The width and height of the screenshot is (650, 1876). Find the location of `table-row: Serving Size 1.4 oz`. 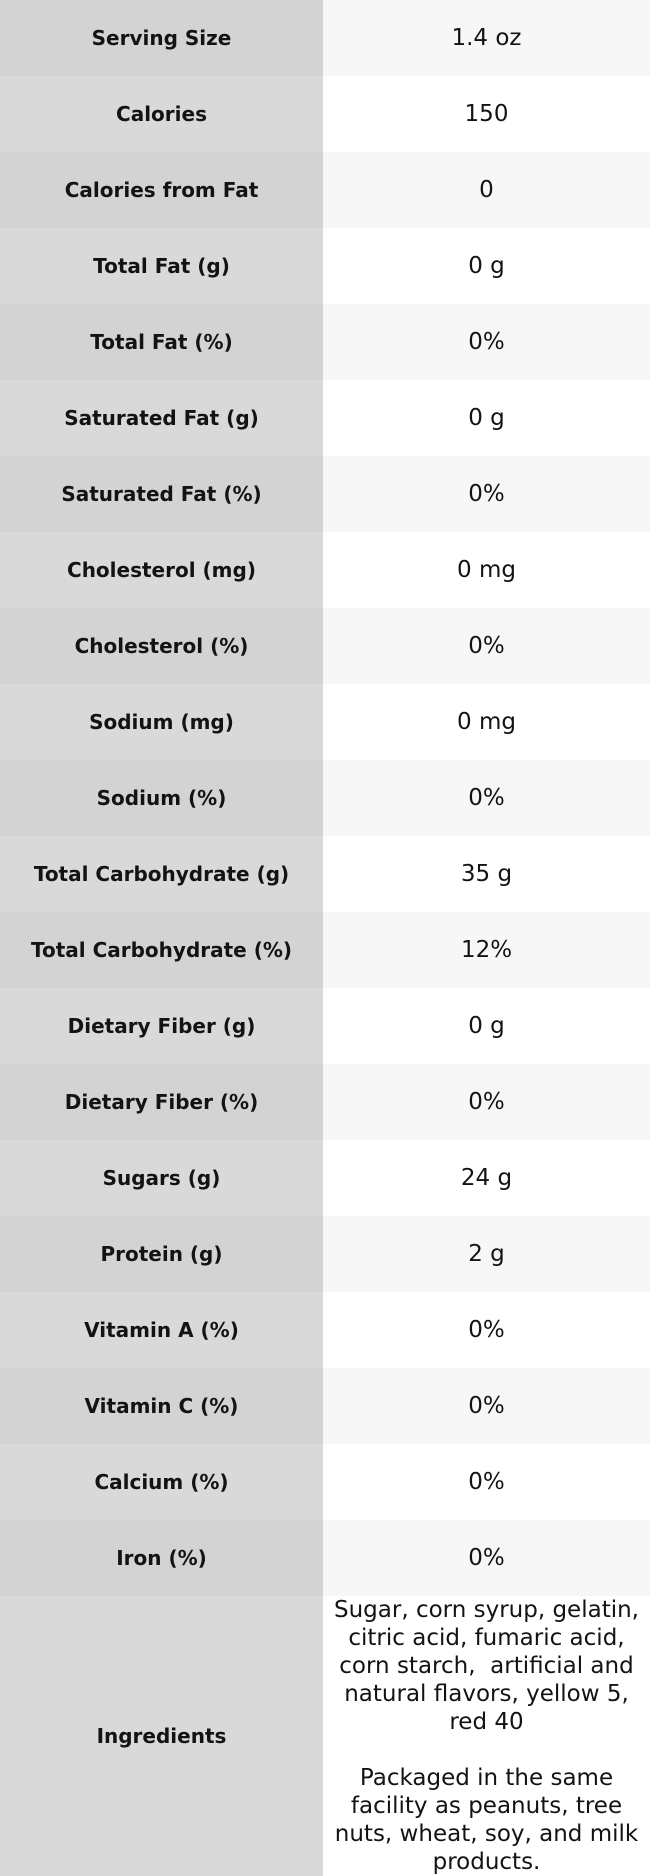

table-row: Serving Size 1.4 oz is located at coordinates (325, 38).